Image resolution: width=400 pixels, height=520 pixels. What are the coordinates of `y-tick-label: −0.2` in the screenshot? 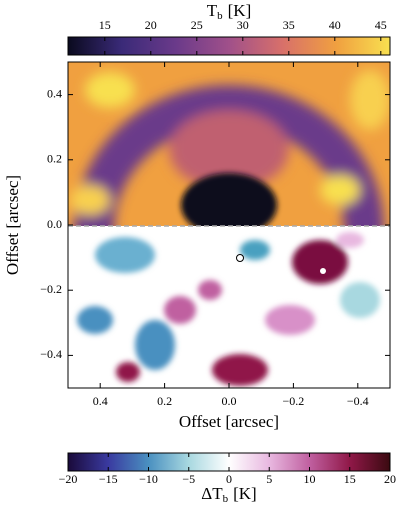 It's located at (51, 289).